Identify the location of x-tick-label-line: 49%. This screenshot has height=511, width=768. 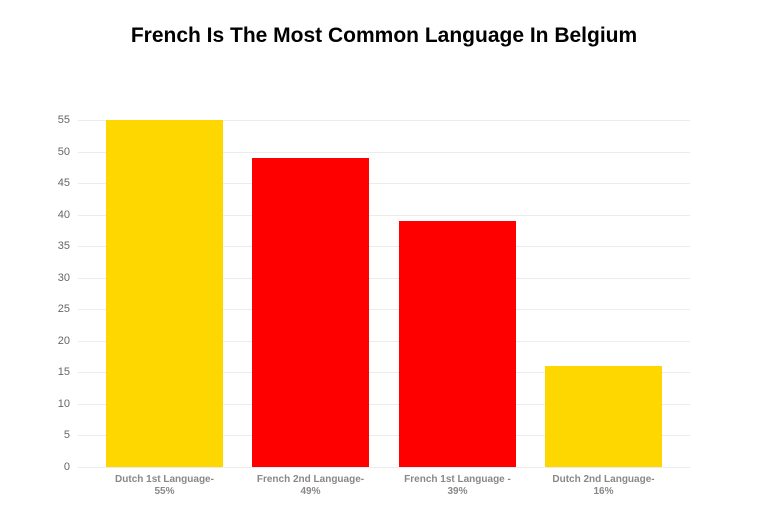
(310, 491).